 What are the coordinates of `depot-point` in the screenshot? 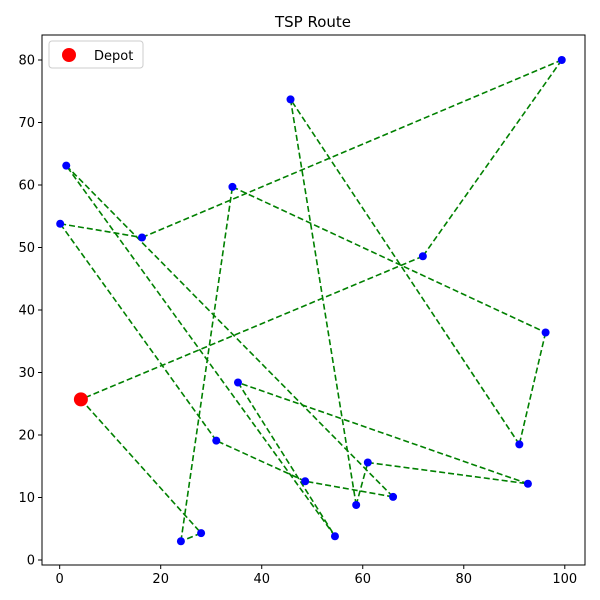 It's located at (80, 399).